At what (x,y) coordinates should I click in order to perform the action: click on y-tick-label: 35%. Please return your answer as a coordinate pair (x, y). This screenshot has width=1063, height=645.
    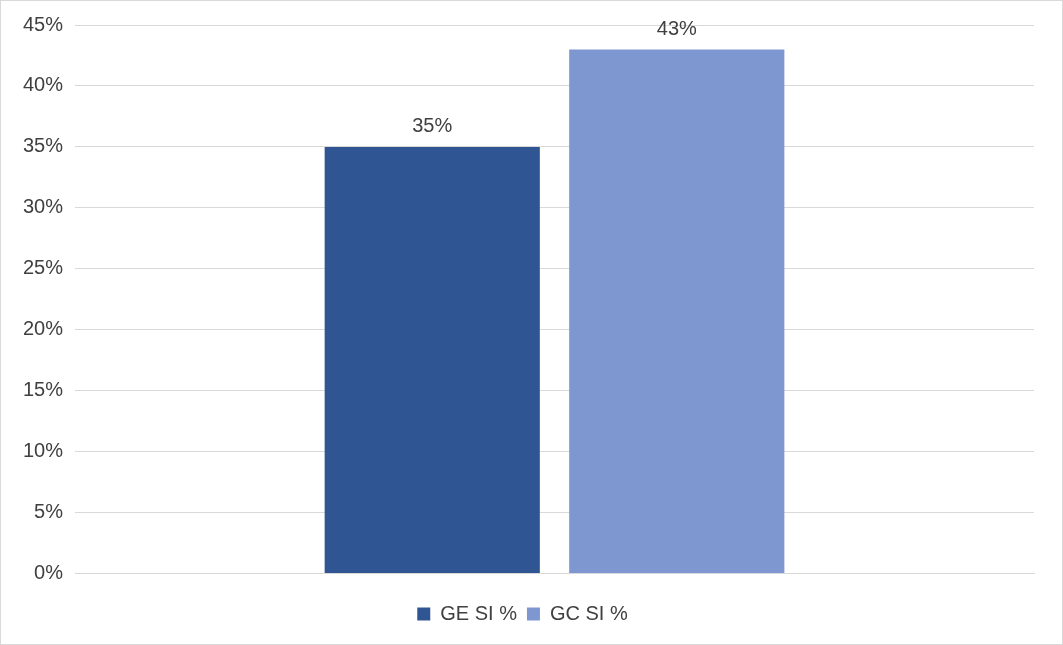
    Looking at the image, I should click on (43, 145).